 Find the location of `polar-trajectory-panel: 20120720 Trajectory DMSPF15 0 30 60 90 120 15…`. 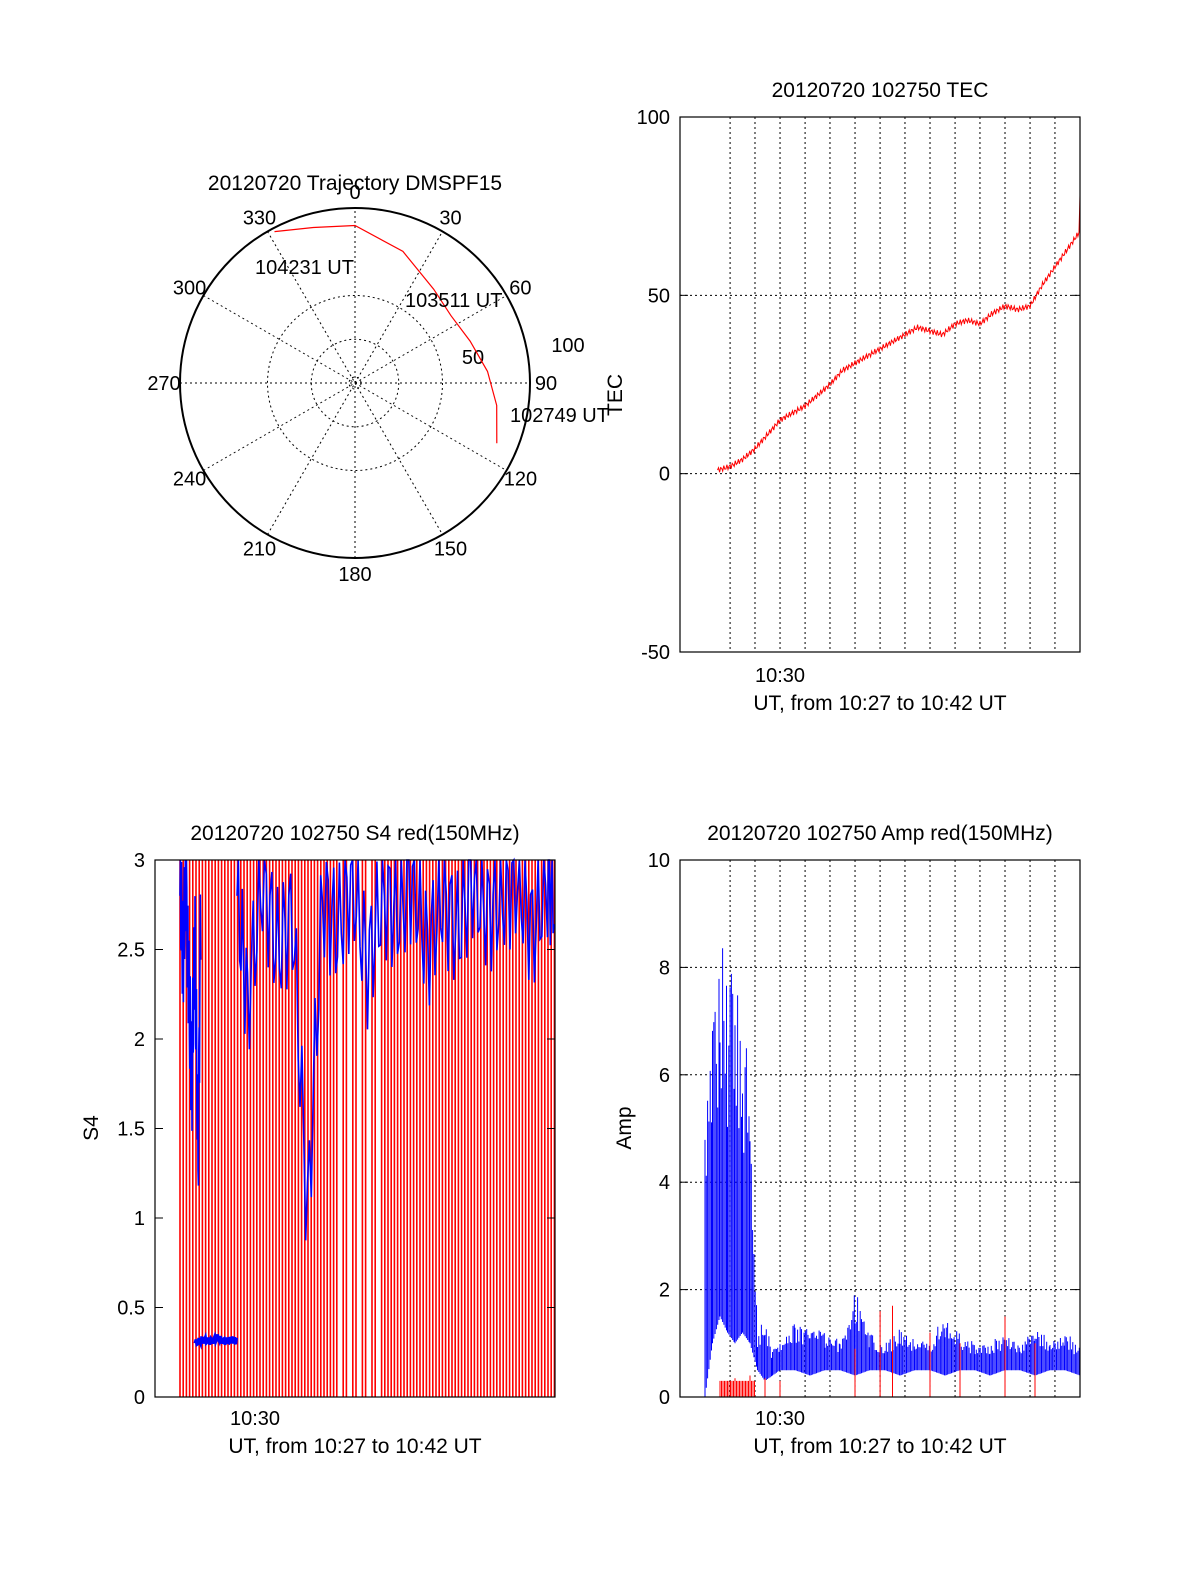

polar-trajectory-panel: 20120720 Trajectory DMSPF15 0 30 60 90 120 15… is located at coordinates (378, 379).